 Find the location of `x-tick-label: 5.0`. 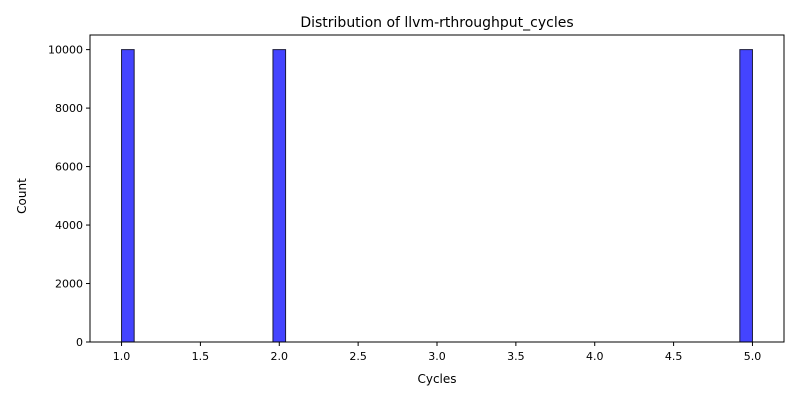

x-tick-label: 5.0 is located at coordinates (753, 356).